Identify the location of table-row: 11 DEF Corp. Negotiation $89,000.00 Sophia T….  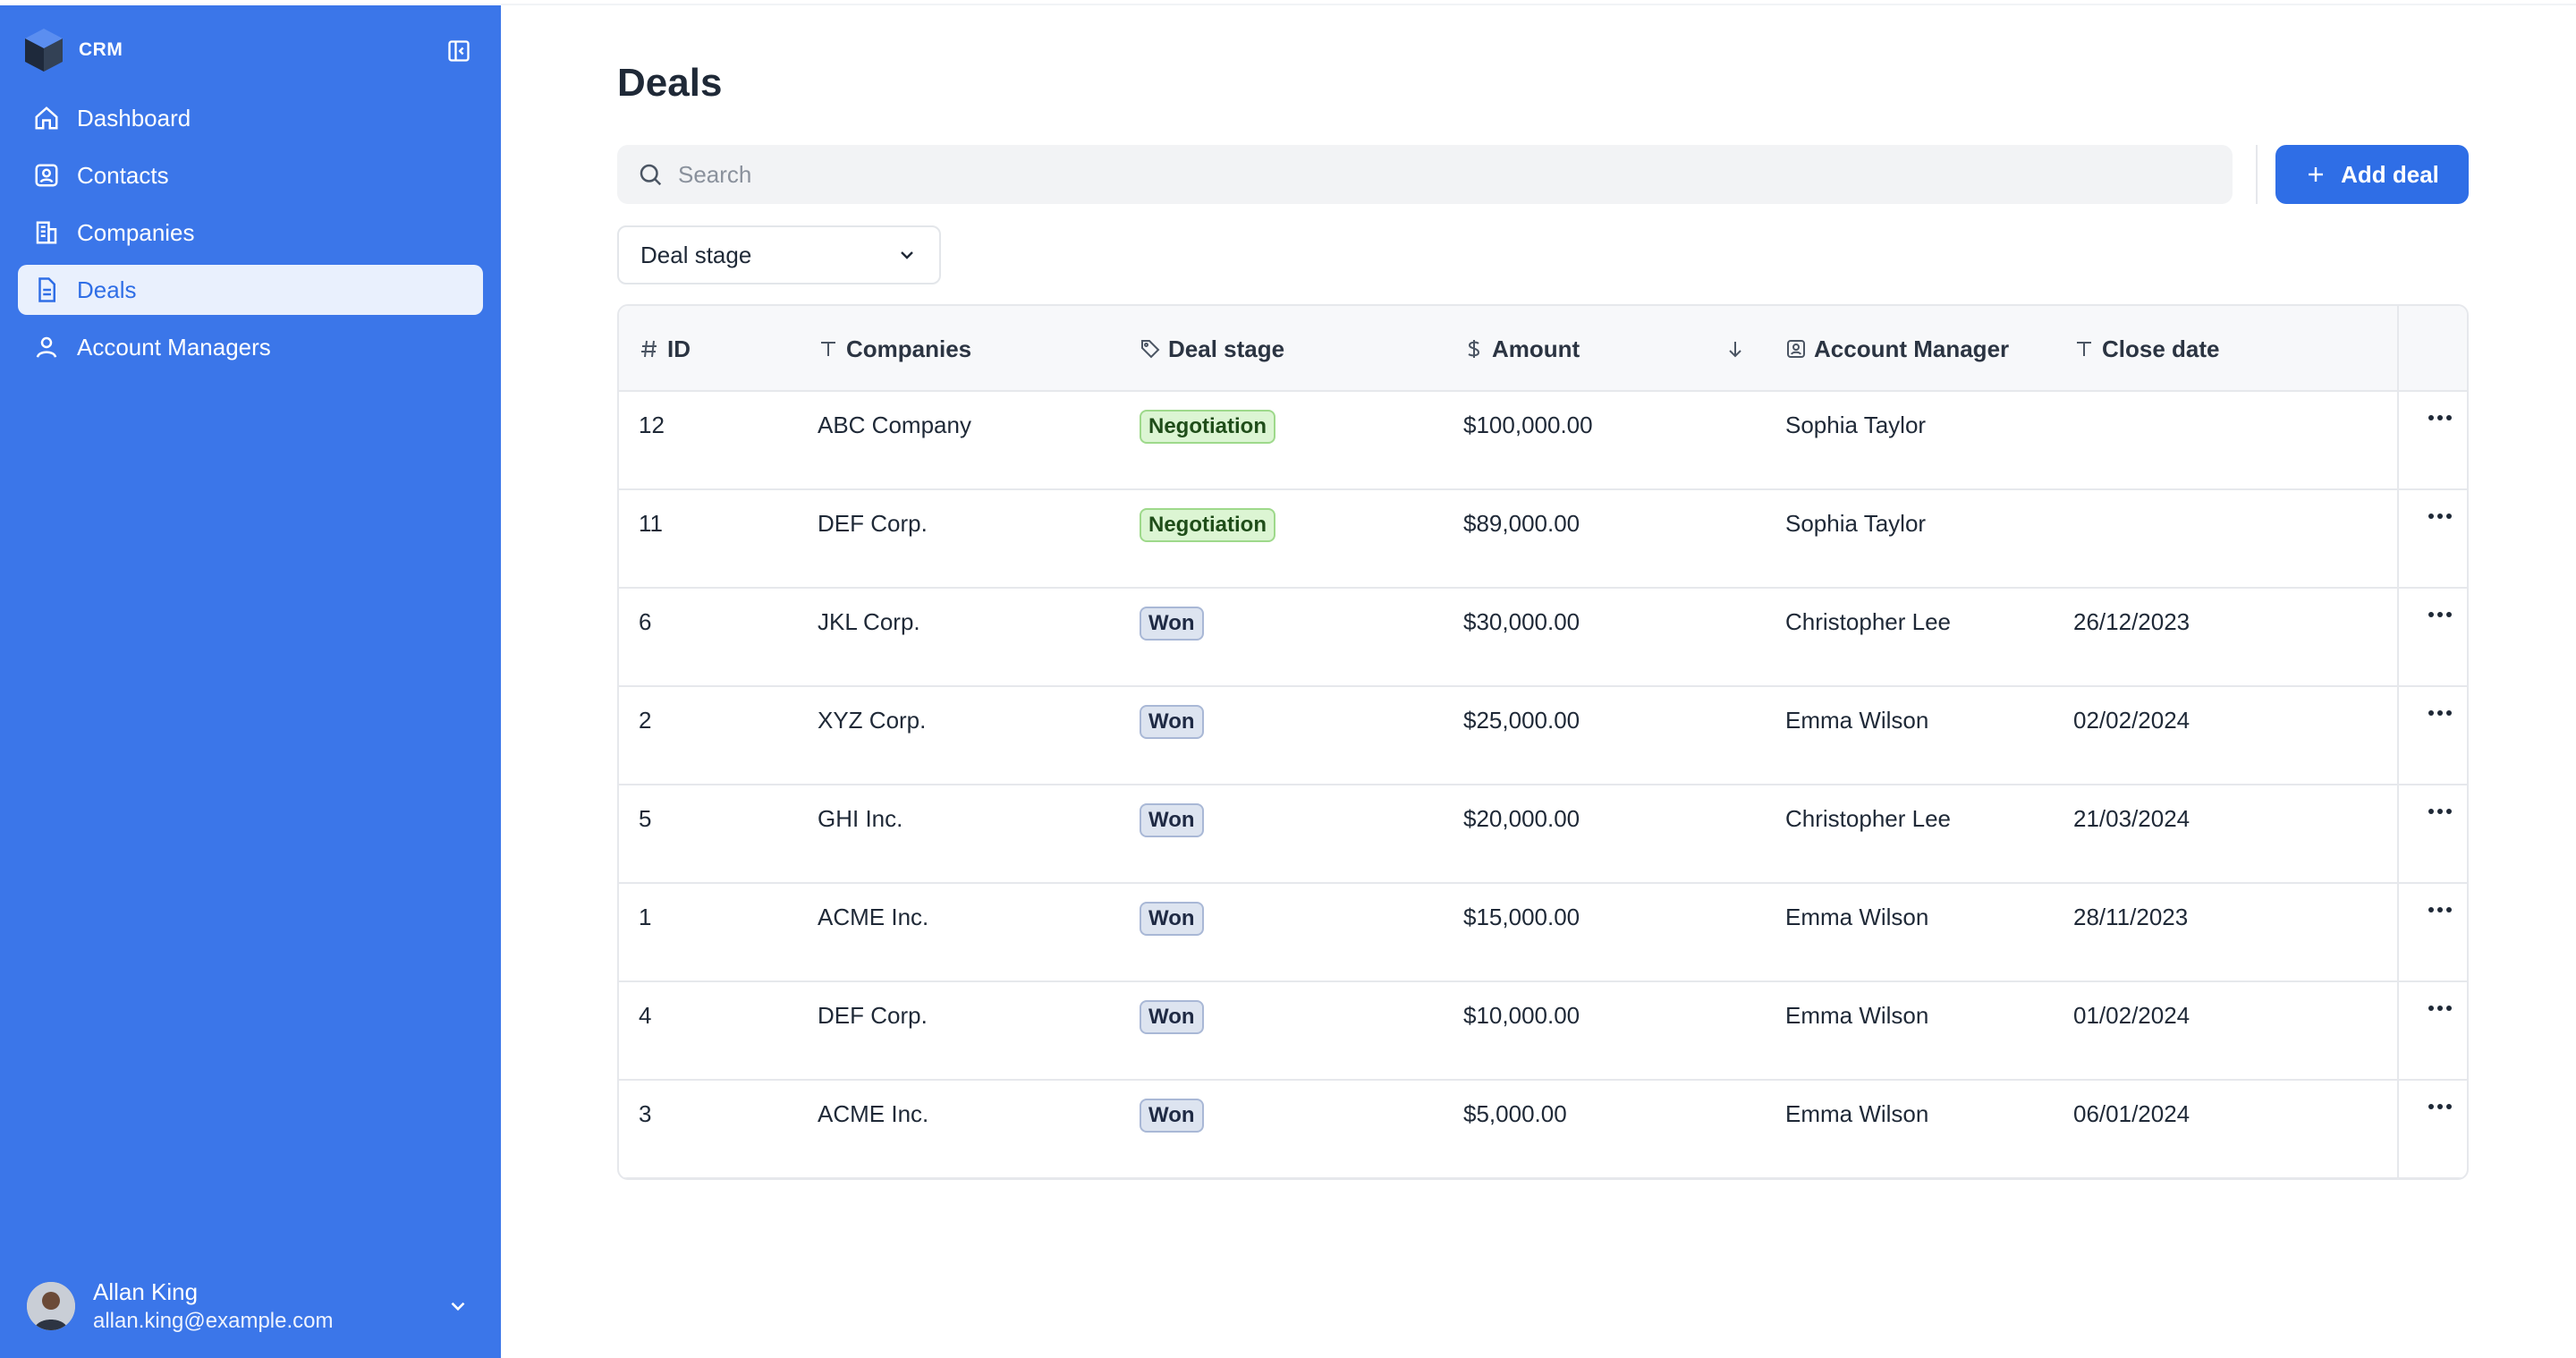
(1543, 539).